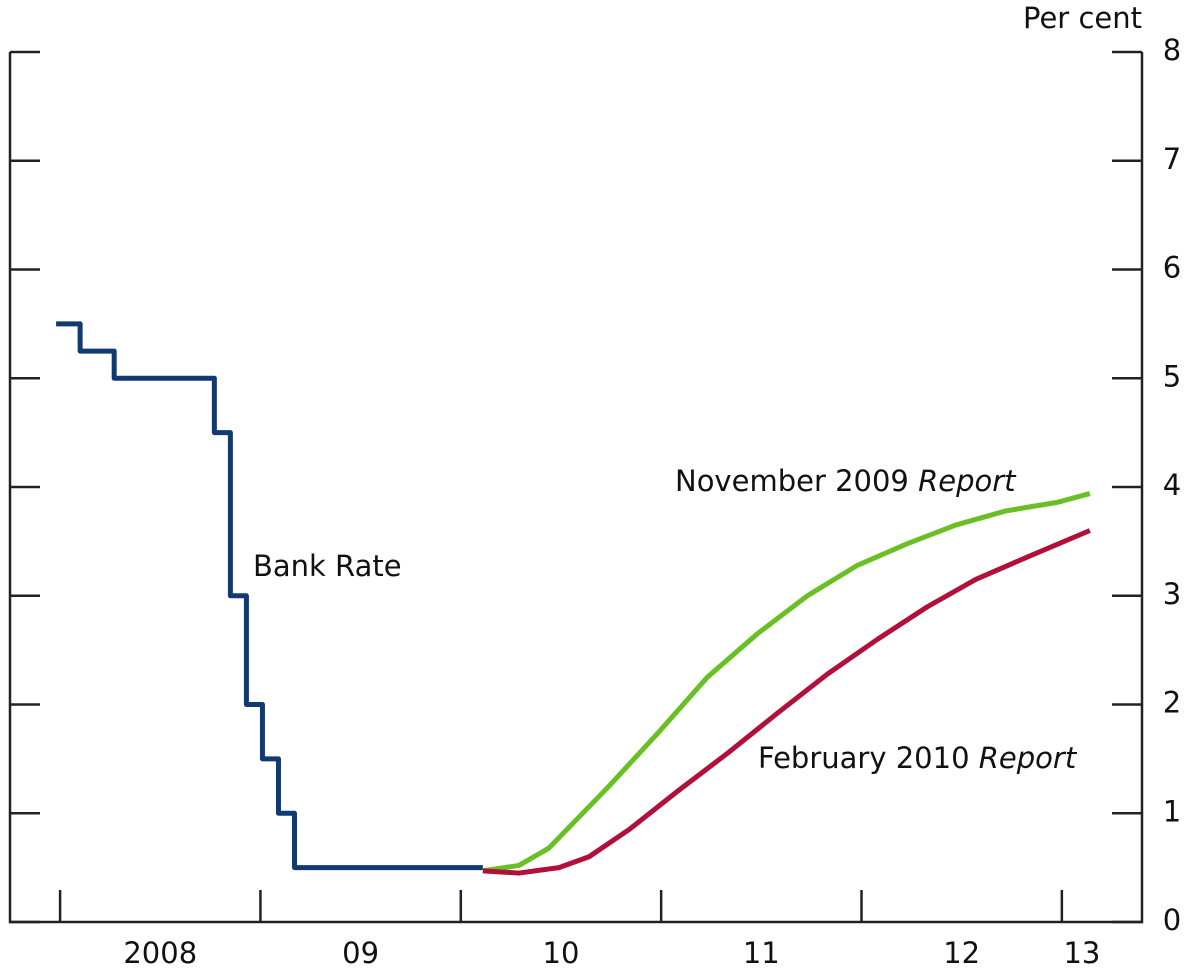  Describe the element at coordinates (1172, 159) in the screenshot. I see `y-tick-label: 7` at that location.